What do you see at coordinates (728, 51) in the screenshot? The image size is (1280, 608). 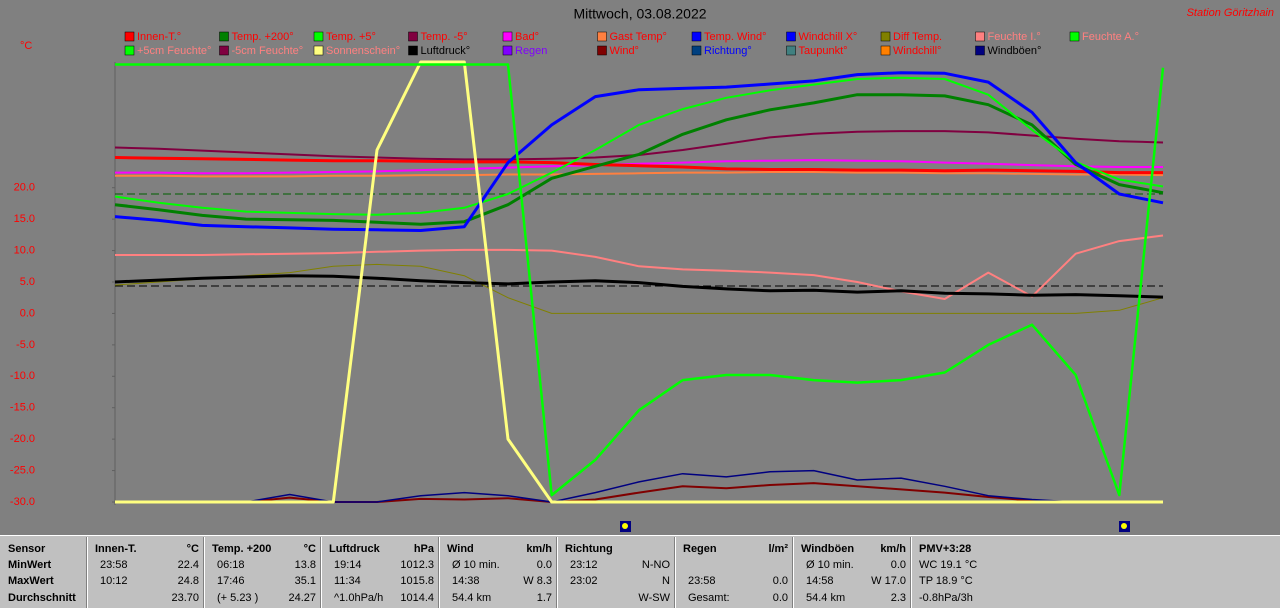 I see `legend-label: Richtung°` at bounding box center [728, 51].